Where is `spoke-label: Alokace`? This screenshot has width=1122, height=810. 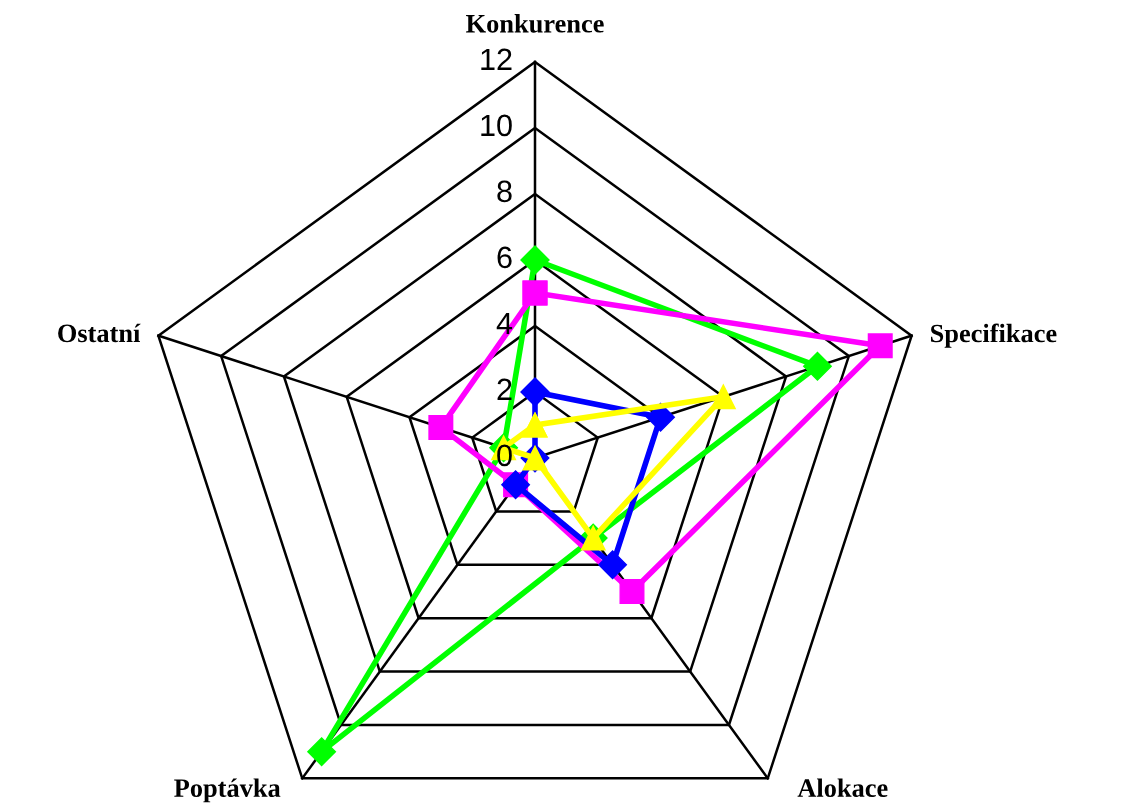 spoke-label: Alokace is located at coordinates (842, 787).